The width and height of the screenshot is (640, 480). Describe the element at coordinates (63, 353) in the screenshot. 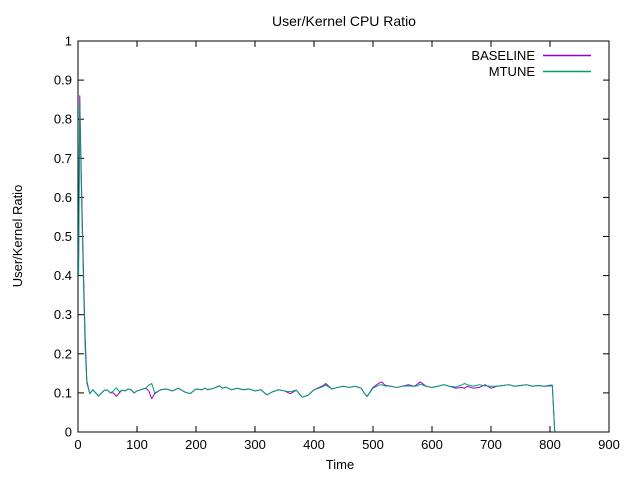

I see `y-tick-label: 0.2` at that location.